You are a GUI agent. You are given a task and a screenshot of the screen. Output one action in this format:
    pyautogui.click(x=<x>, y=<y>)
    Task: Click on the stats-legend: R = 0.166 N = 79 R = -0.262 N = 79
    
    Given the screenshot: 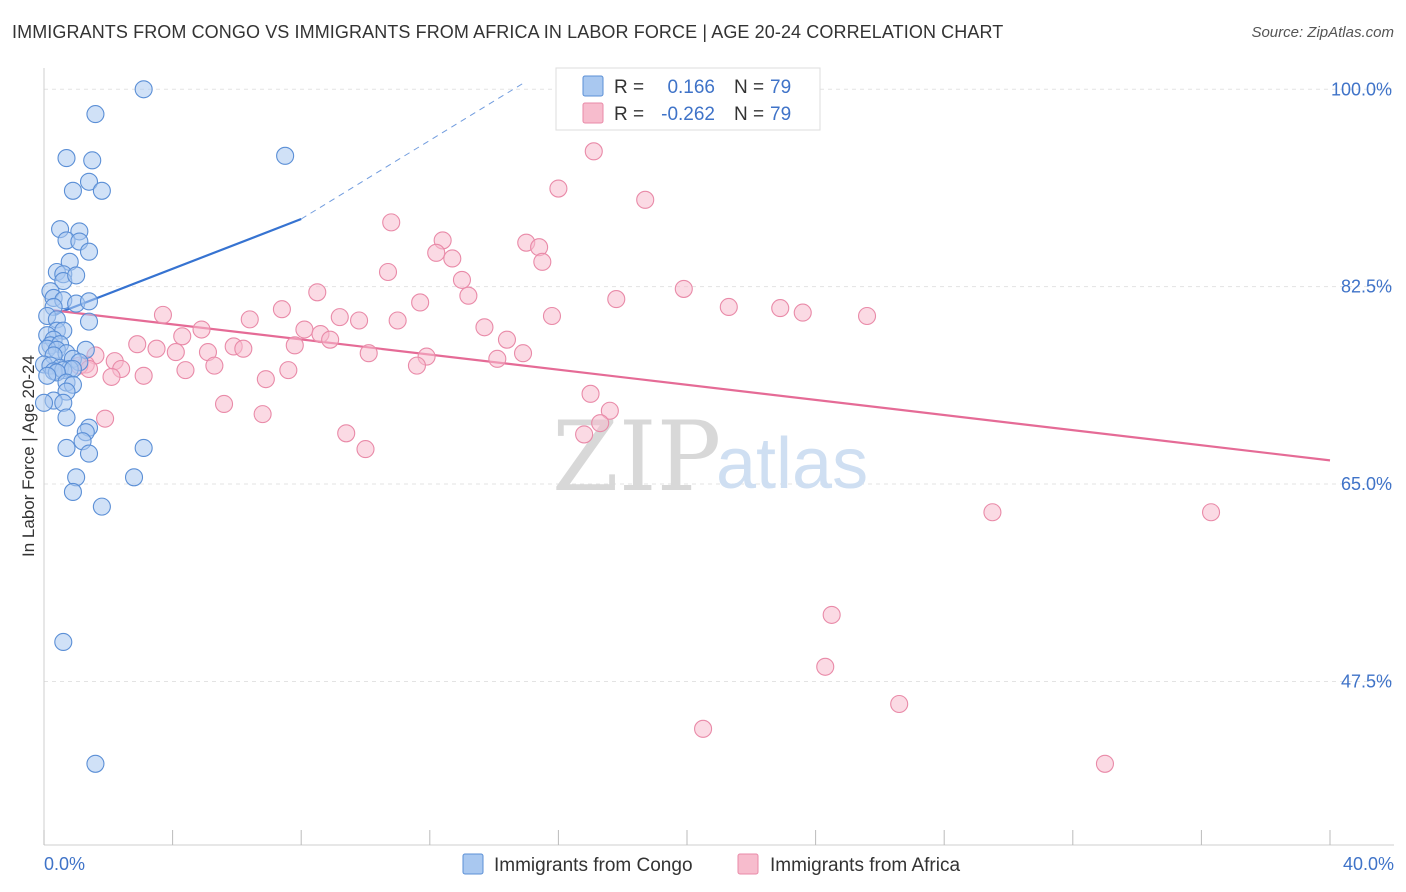 What is the action you would take?
    pyautogui.click(x=688, y=99)
    